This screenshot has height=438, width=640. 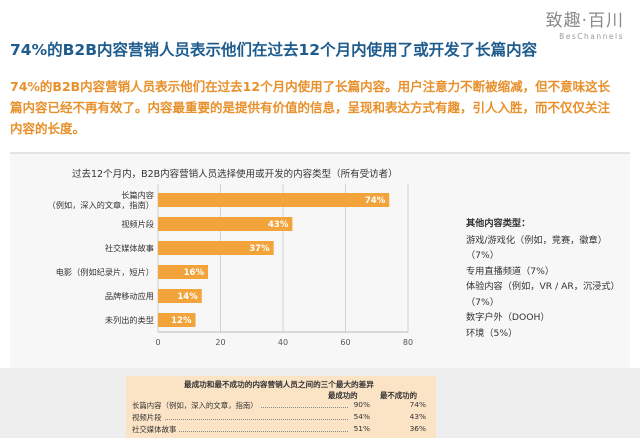 What do you see at coordinates (498, 223) in the screenshot?
I see `side-note-heading: 其他内容类型：` at bounding box center [498, 223].